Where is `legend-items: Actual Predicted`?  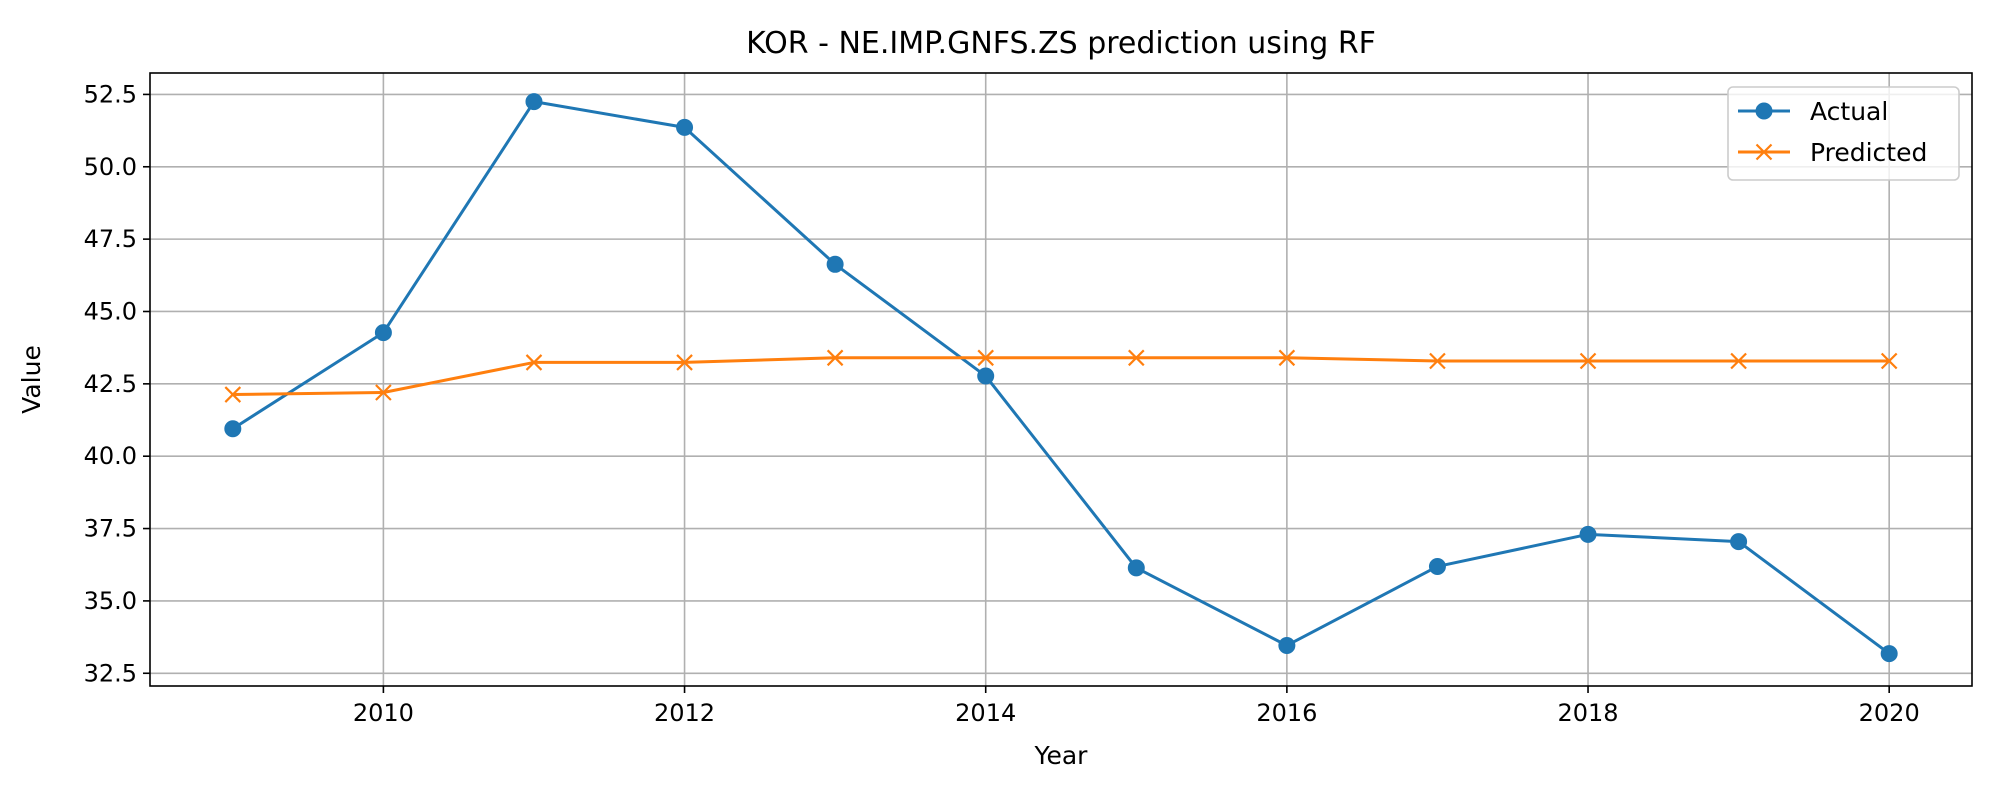 legend-items: Actual Predicted is located at coordinates (1832, 132).